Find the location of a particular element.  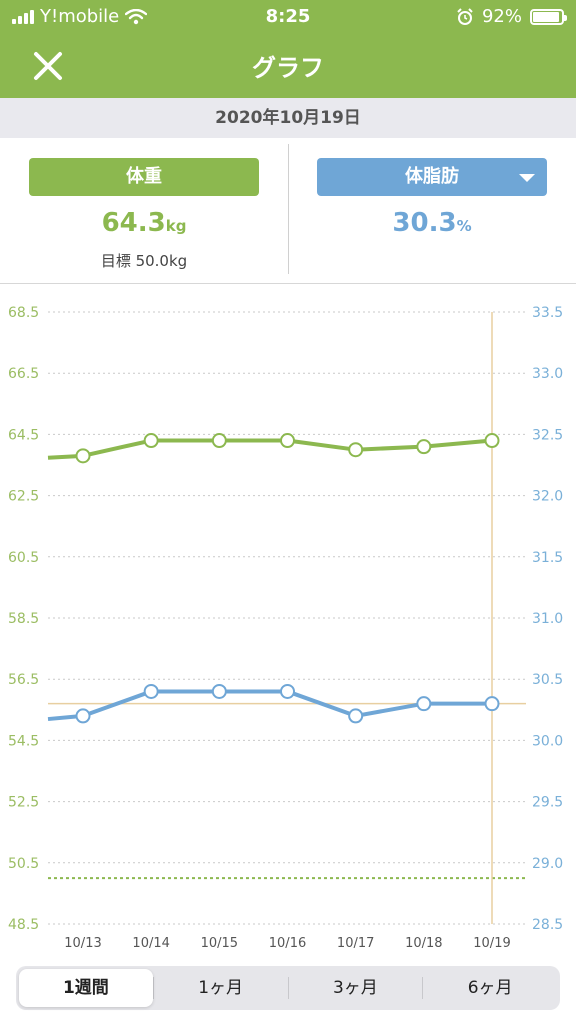

period-1month: 1ヶ月 is located at coordinates (221, 988).